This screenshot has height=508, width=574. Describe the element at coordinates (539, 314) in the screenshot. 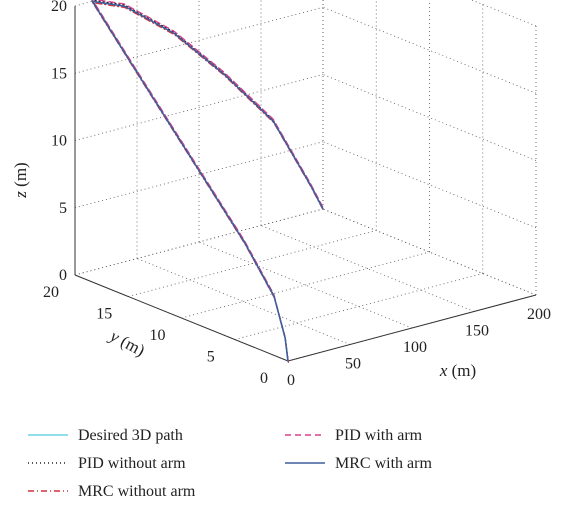

I see `x-tick-label: 200` at that location.